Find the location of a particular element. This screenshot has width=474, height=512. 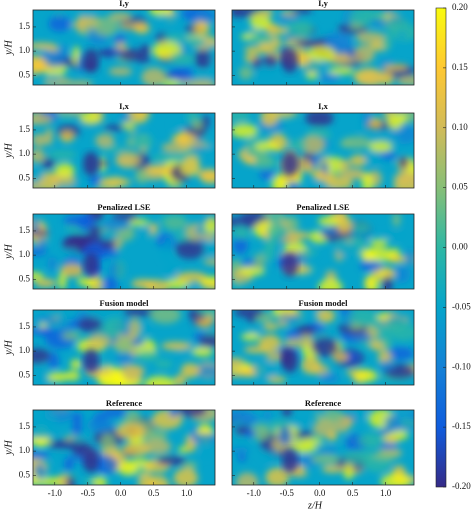

panel: I,x 0.5 1.0 1.5 y/H is located at coordinates (109, 145).